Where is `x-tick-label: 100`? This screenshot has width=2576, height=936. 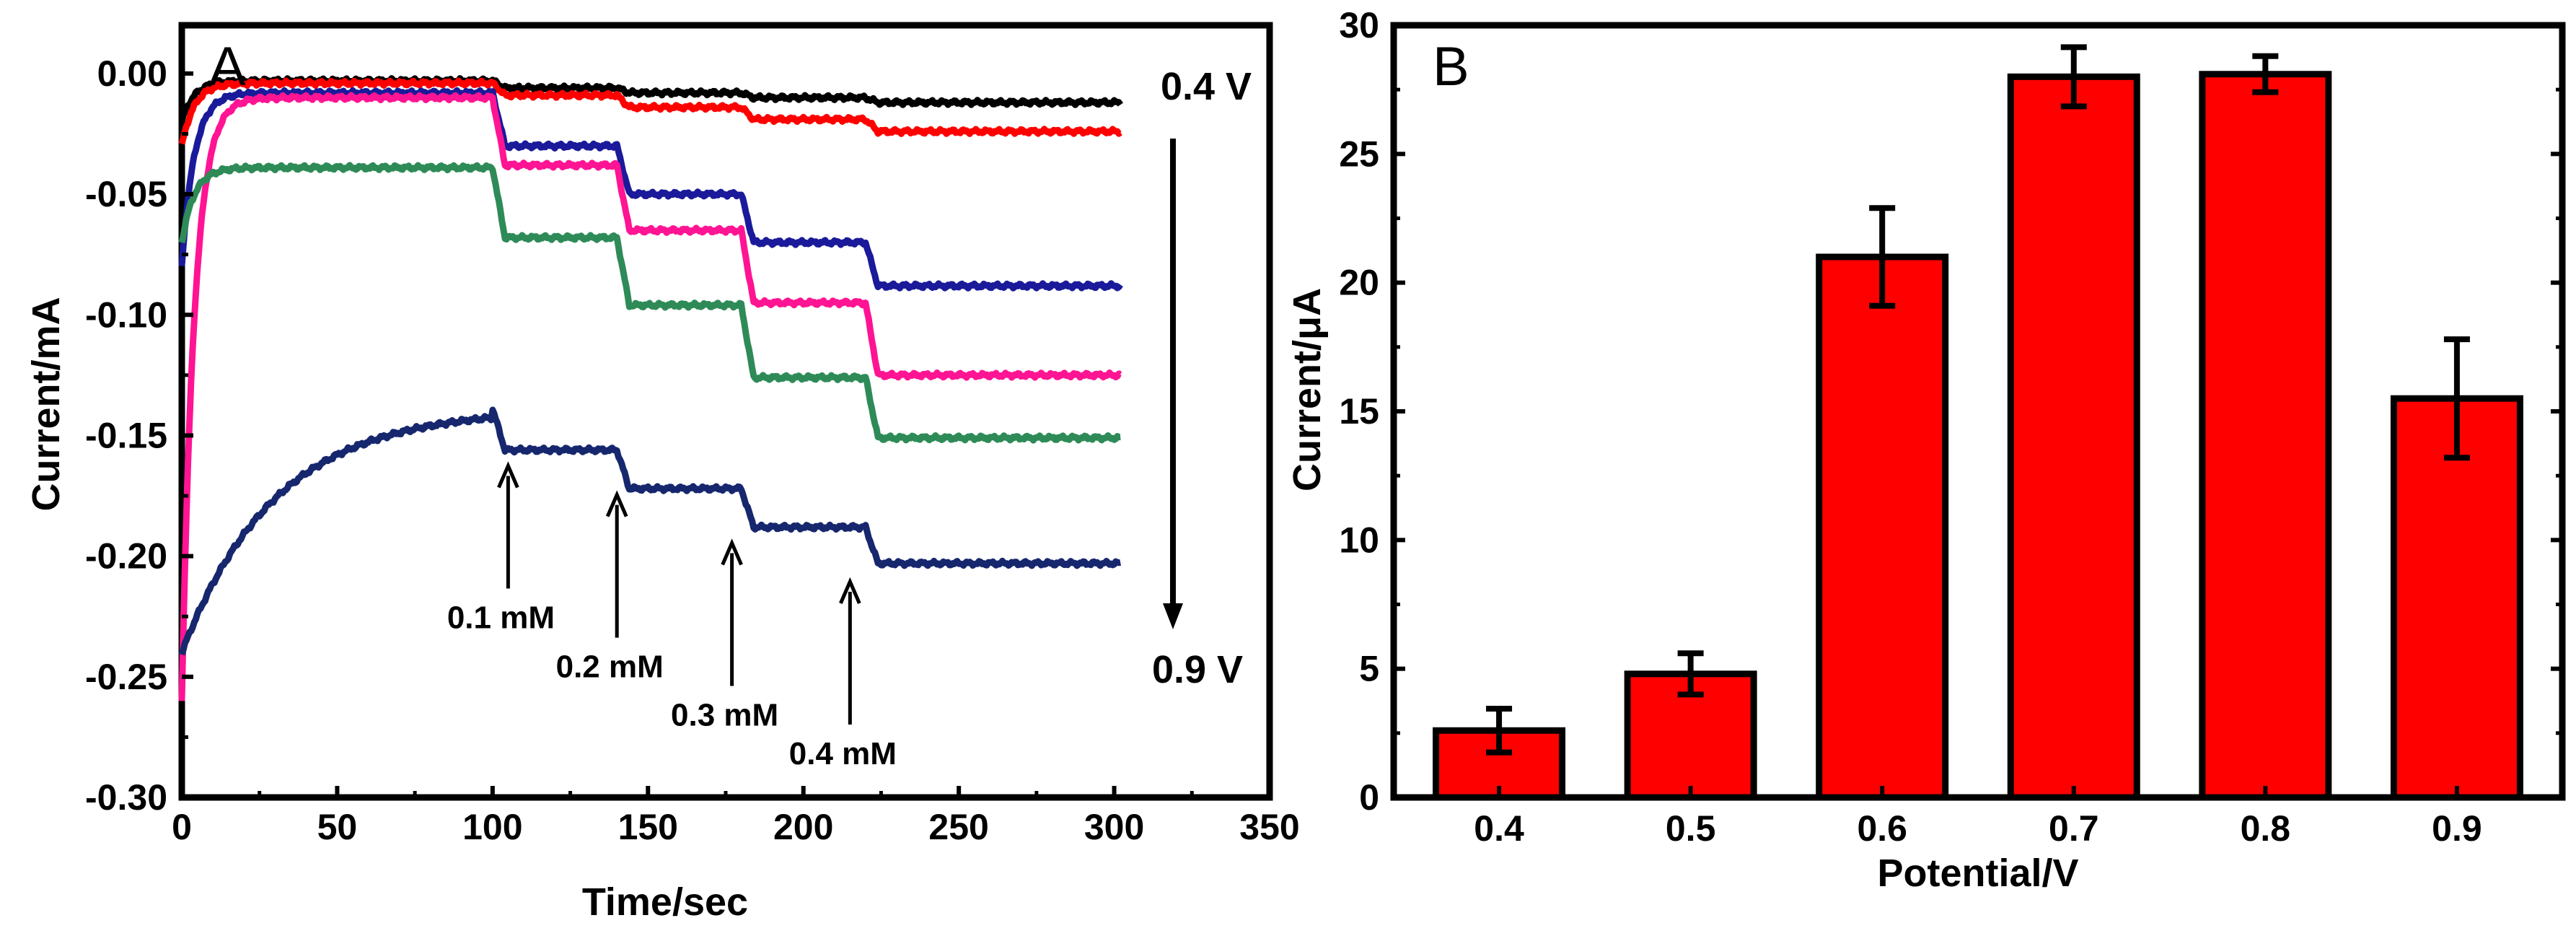 x-tick-label: 100 is located at coordinates (492, 827).